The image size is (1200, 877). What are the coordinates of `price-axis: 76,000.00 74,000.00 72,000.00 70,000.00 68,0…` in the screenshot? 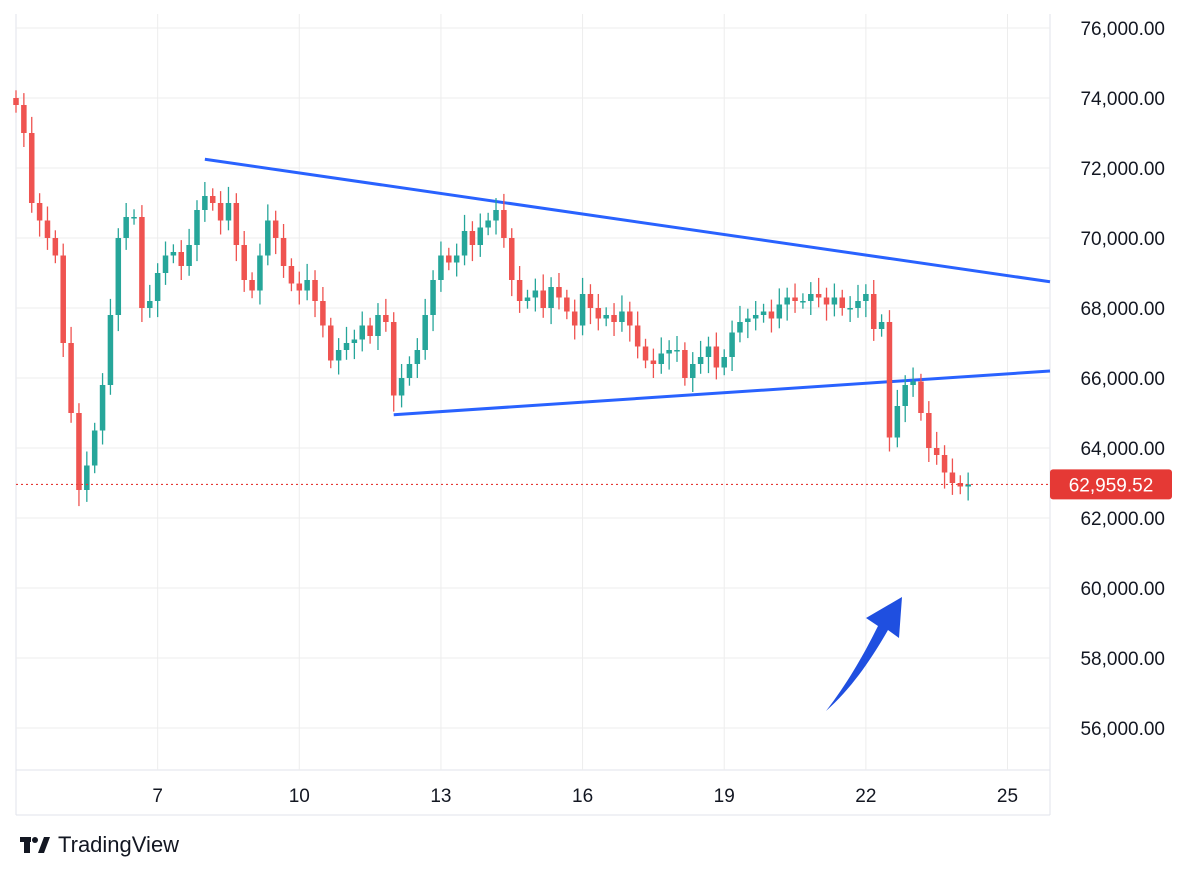 It's located at (1122, 379).